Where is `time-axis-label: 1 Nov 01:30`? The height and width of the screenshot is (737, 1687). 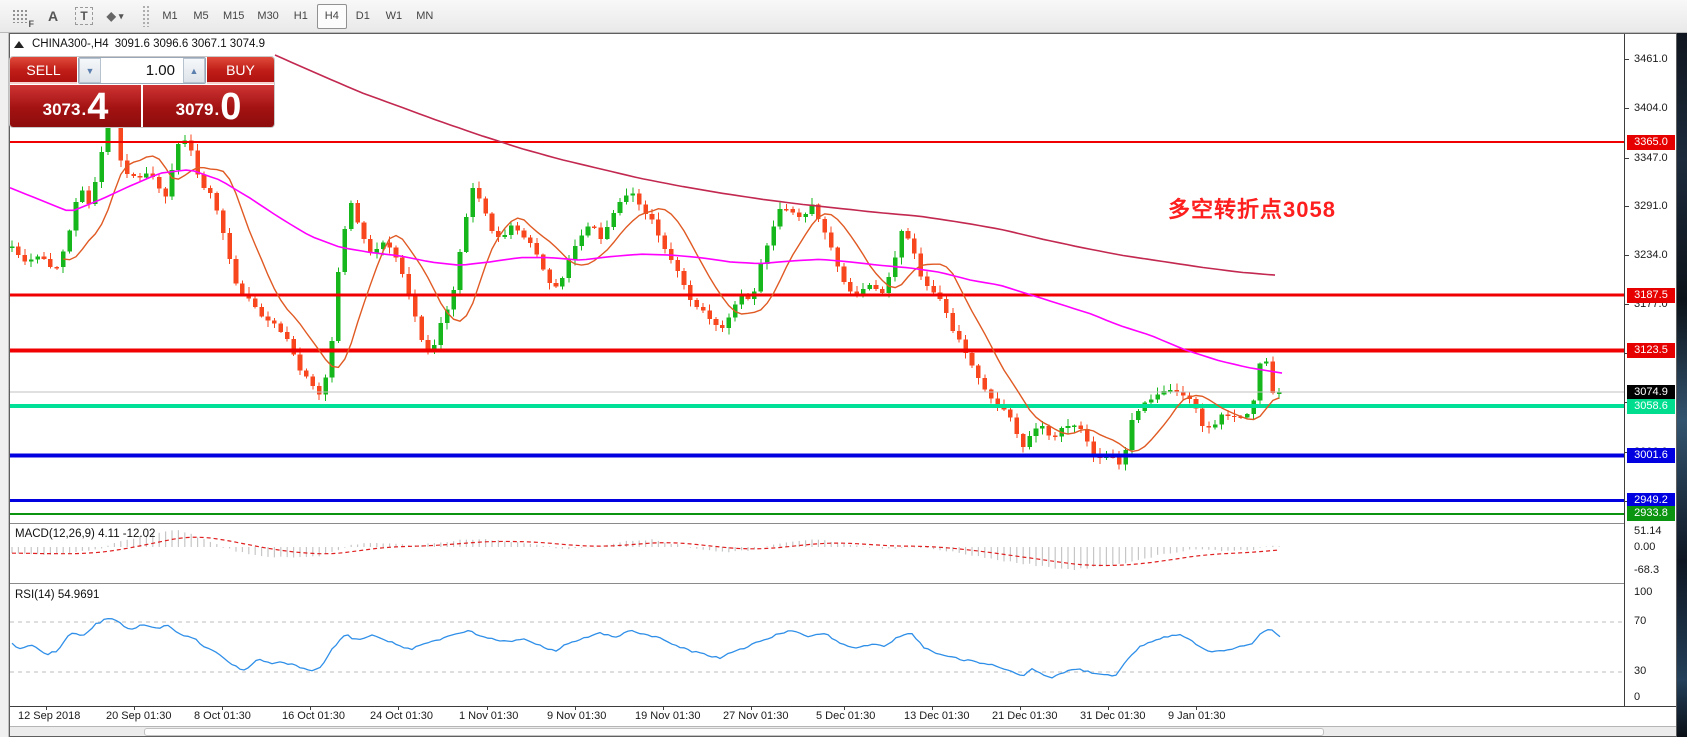
time-axis-label: 1 Nov 01:30 is located at coordinates (489, 716).